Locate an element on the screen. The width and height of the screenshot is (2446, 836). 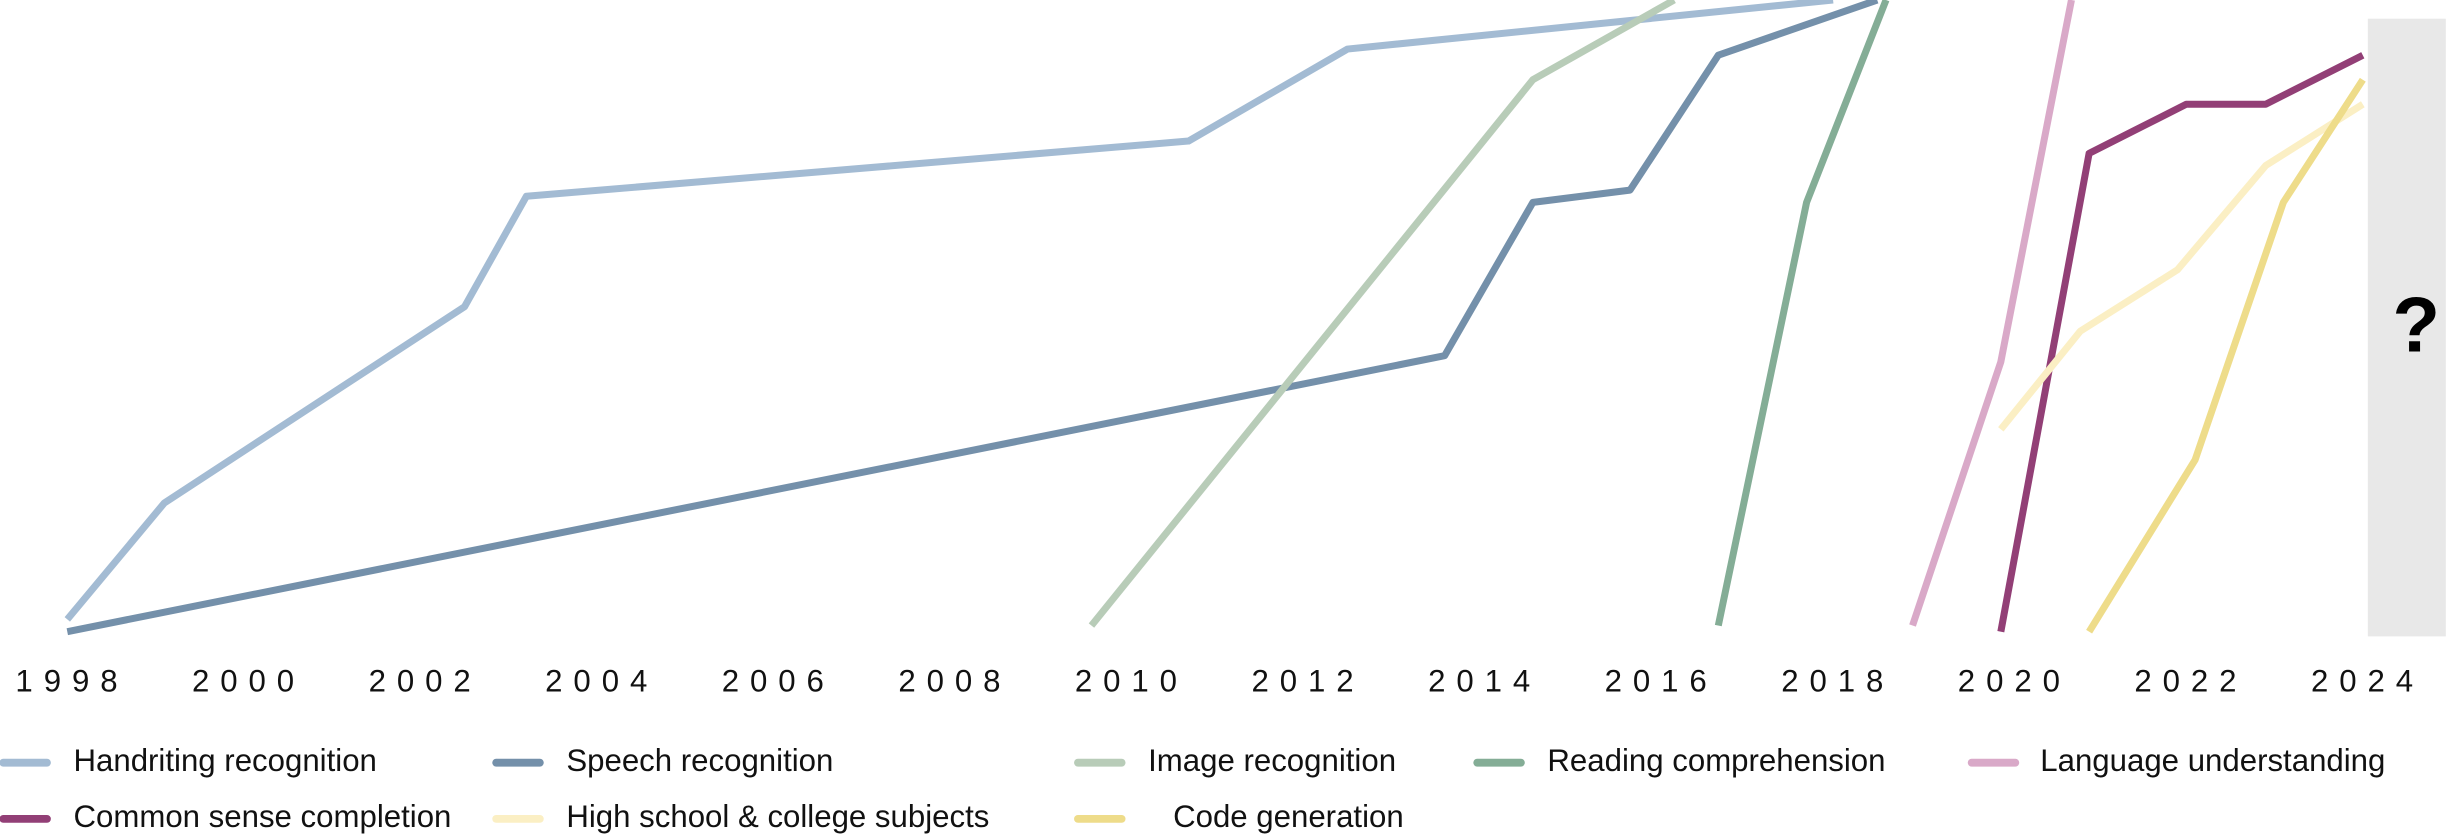
x-tick-label: 2000 is located at coordinates (248, 680).